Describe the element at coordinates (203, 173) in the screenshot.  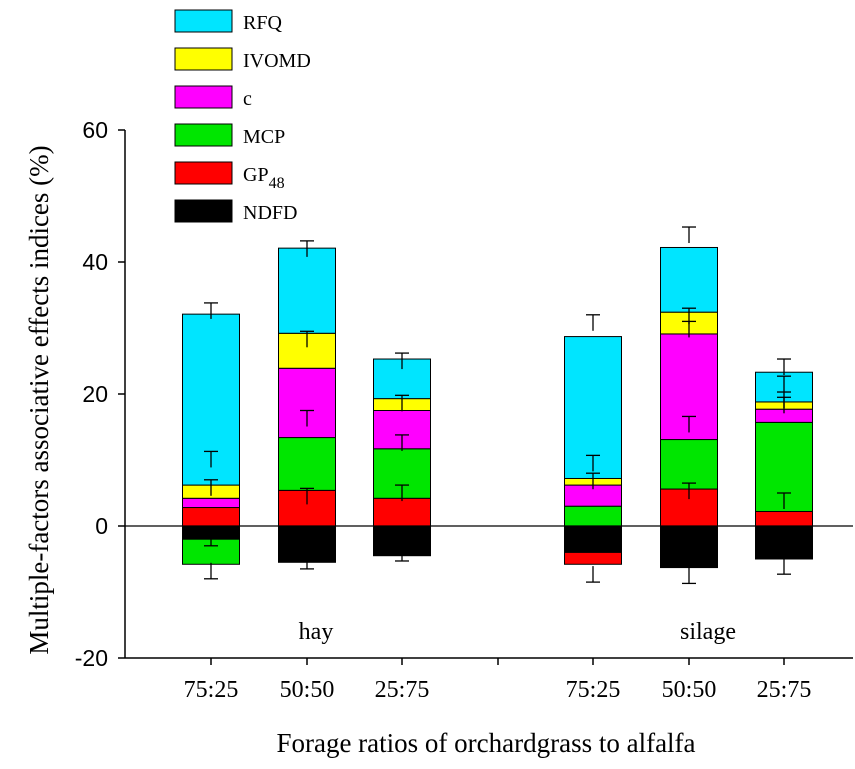
I see `legend-swatch-gp48` at that location.